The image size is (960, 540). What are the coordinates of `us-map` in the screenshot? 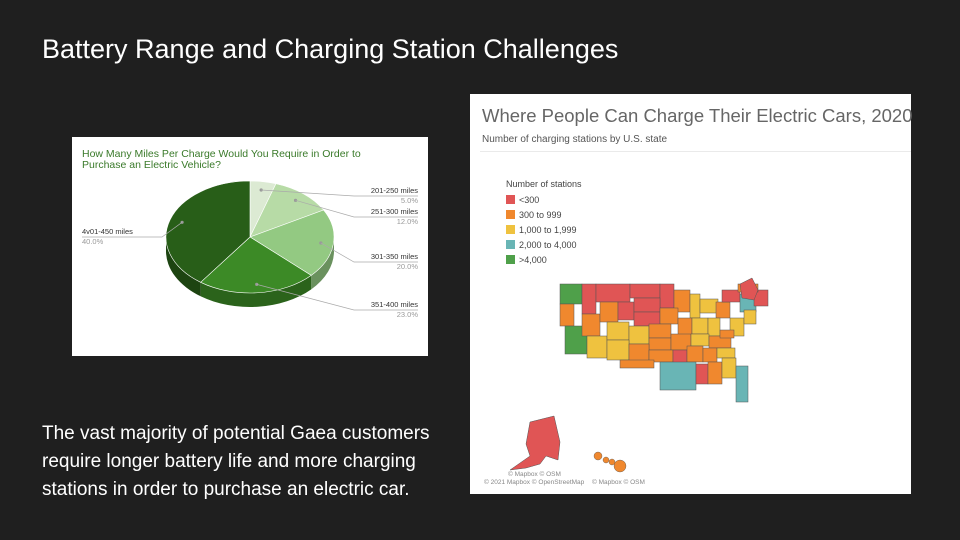 It's located at (639, 375).